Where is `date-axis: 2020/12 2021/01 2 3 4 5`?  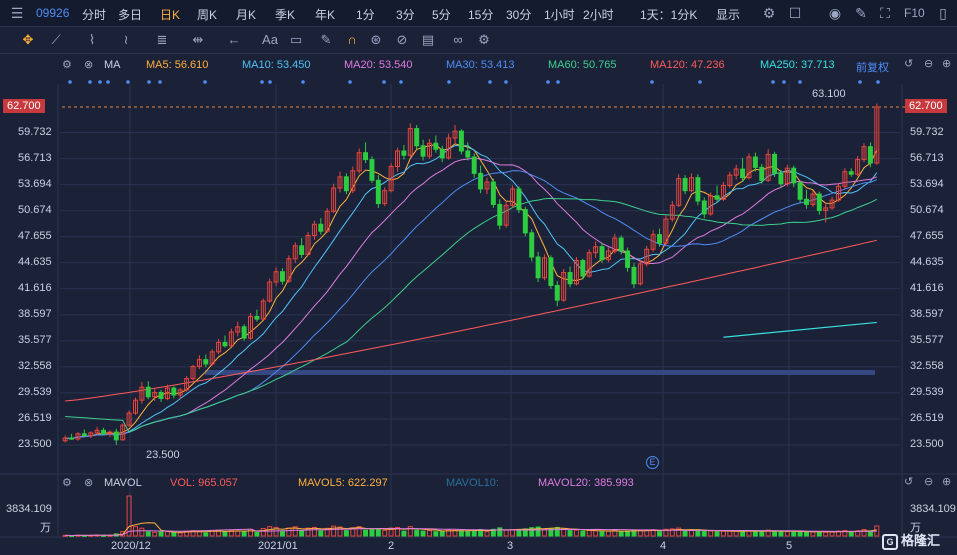 date-axis: 2020/12 2021/01 2 3 4 5 is located at coordinates (478, 546).